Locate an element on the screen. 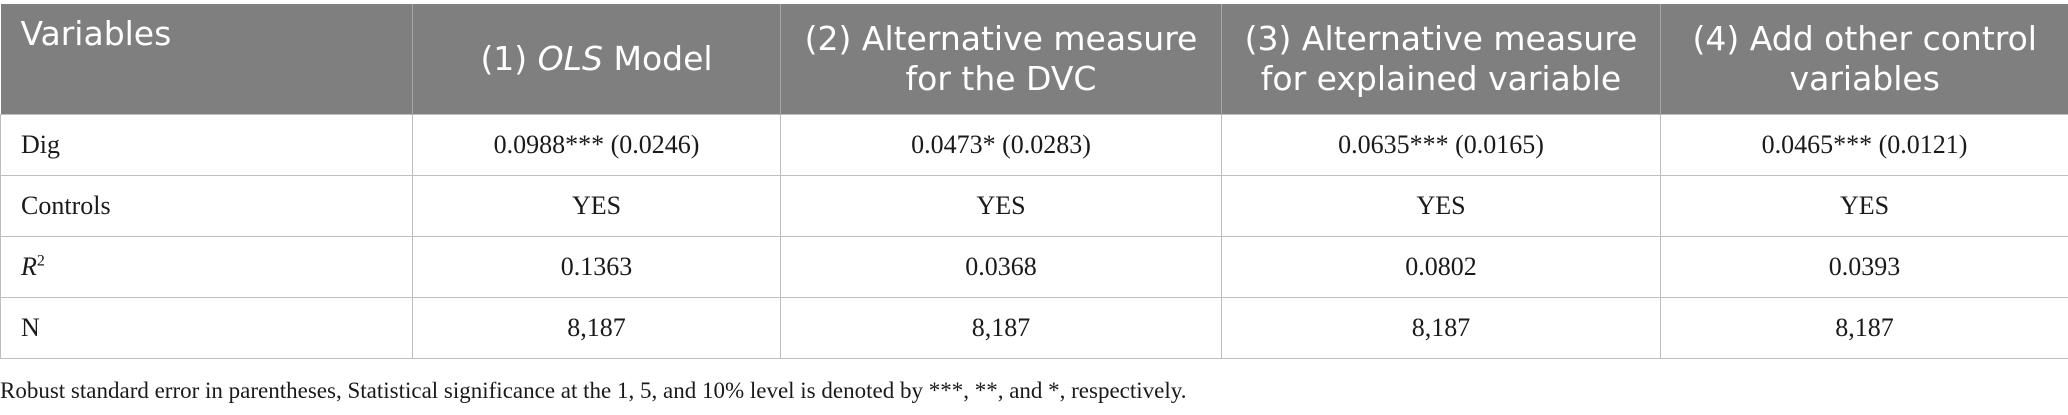 This screenshot has width=2068, height=415. header-variables-label: Variables is located at coordinates (96, 33).